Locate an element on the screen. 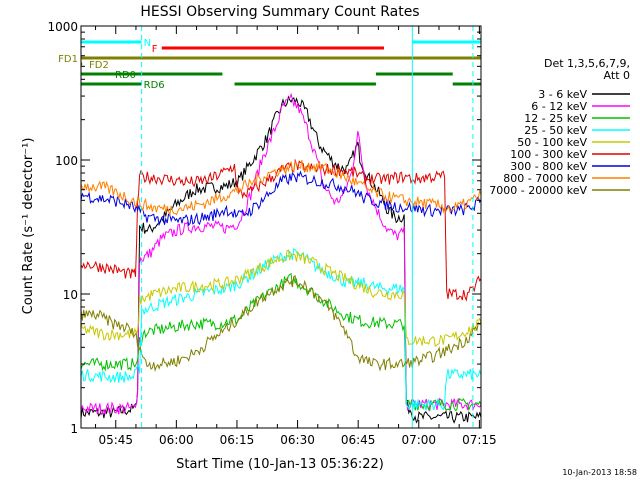 The image size is (640, 480). y-tick-label-1: 1 is located at coordinates (74, 429).